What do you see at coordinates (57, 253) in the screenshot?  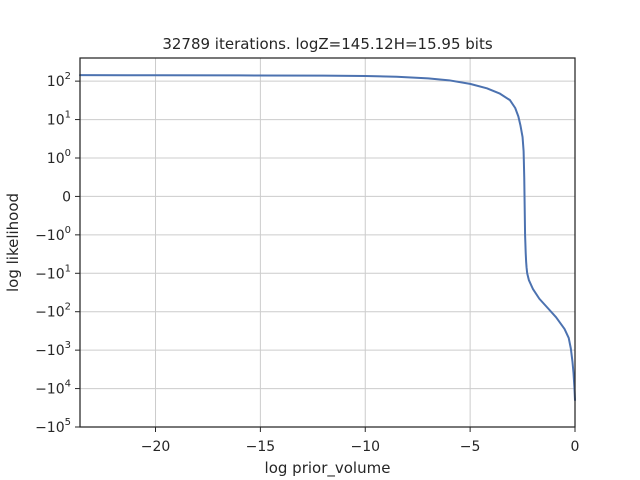 I see `y-axis: 10² 10¹ 100 0 −100 −101 −102 −103 −104 −105` at bounding box center [57, 253].